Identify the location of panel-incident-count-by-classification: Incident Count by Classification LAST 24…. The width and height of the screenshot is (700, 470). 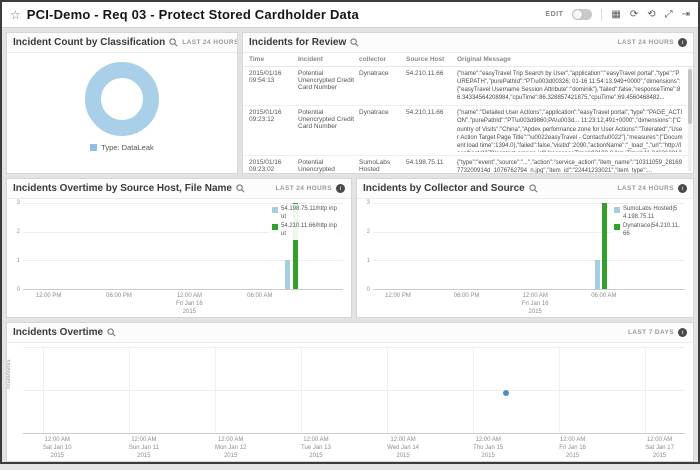
(122, 103).